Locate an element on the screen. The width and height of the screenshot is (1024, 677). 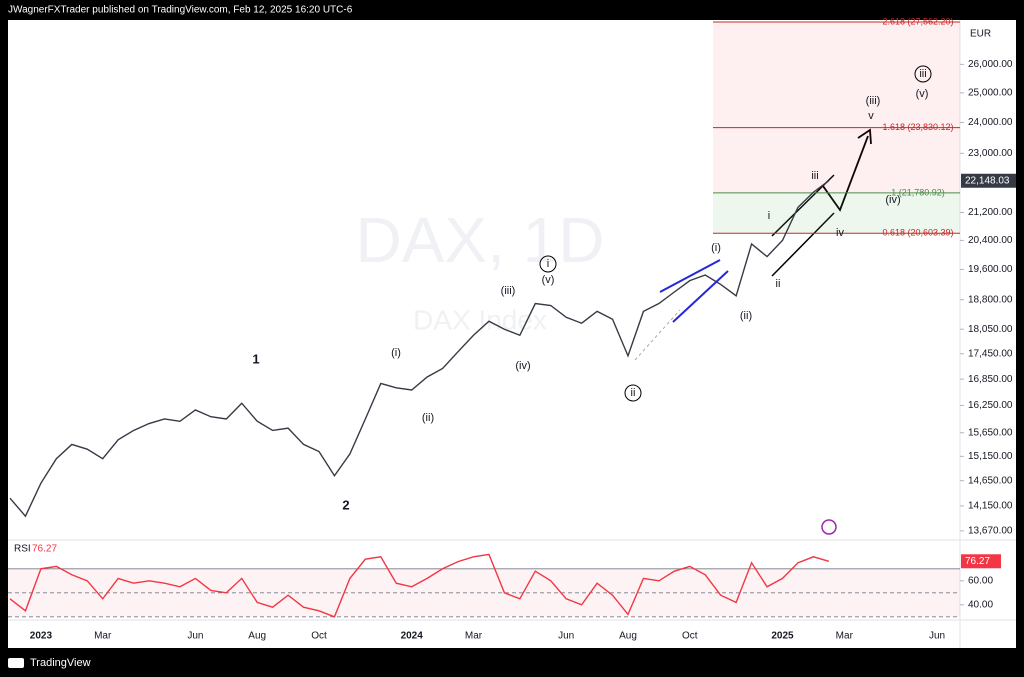
last-price-box is located at coordinates (988, 180).